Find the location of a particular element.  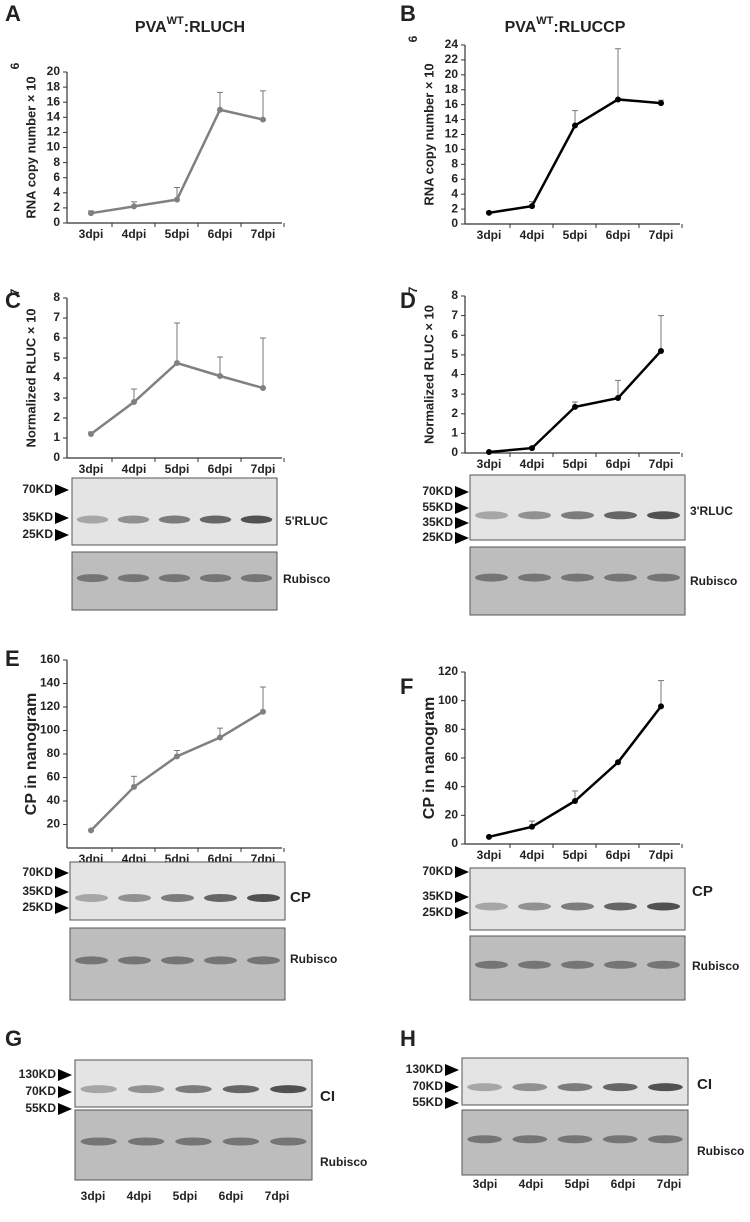

blot-label: CI is located at coordinates (327, 1096).